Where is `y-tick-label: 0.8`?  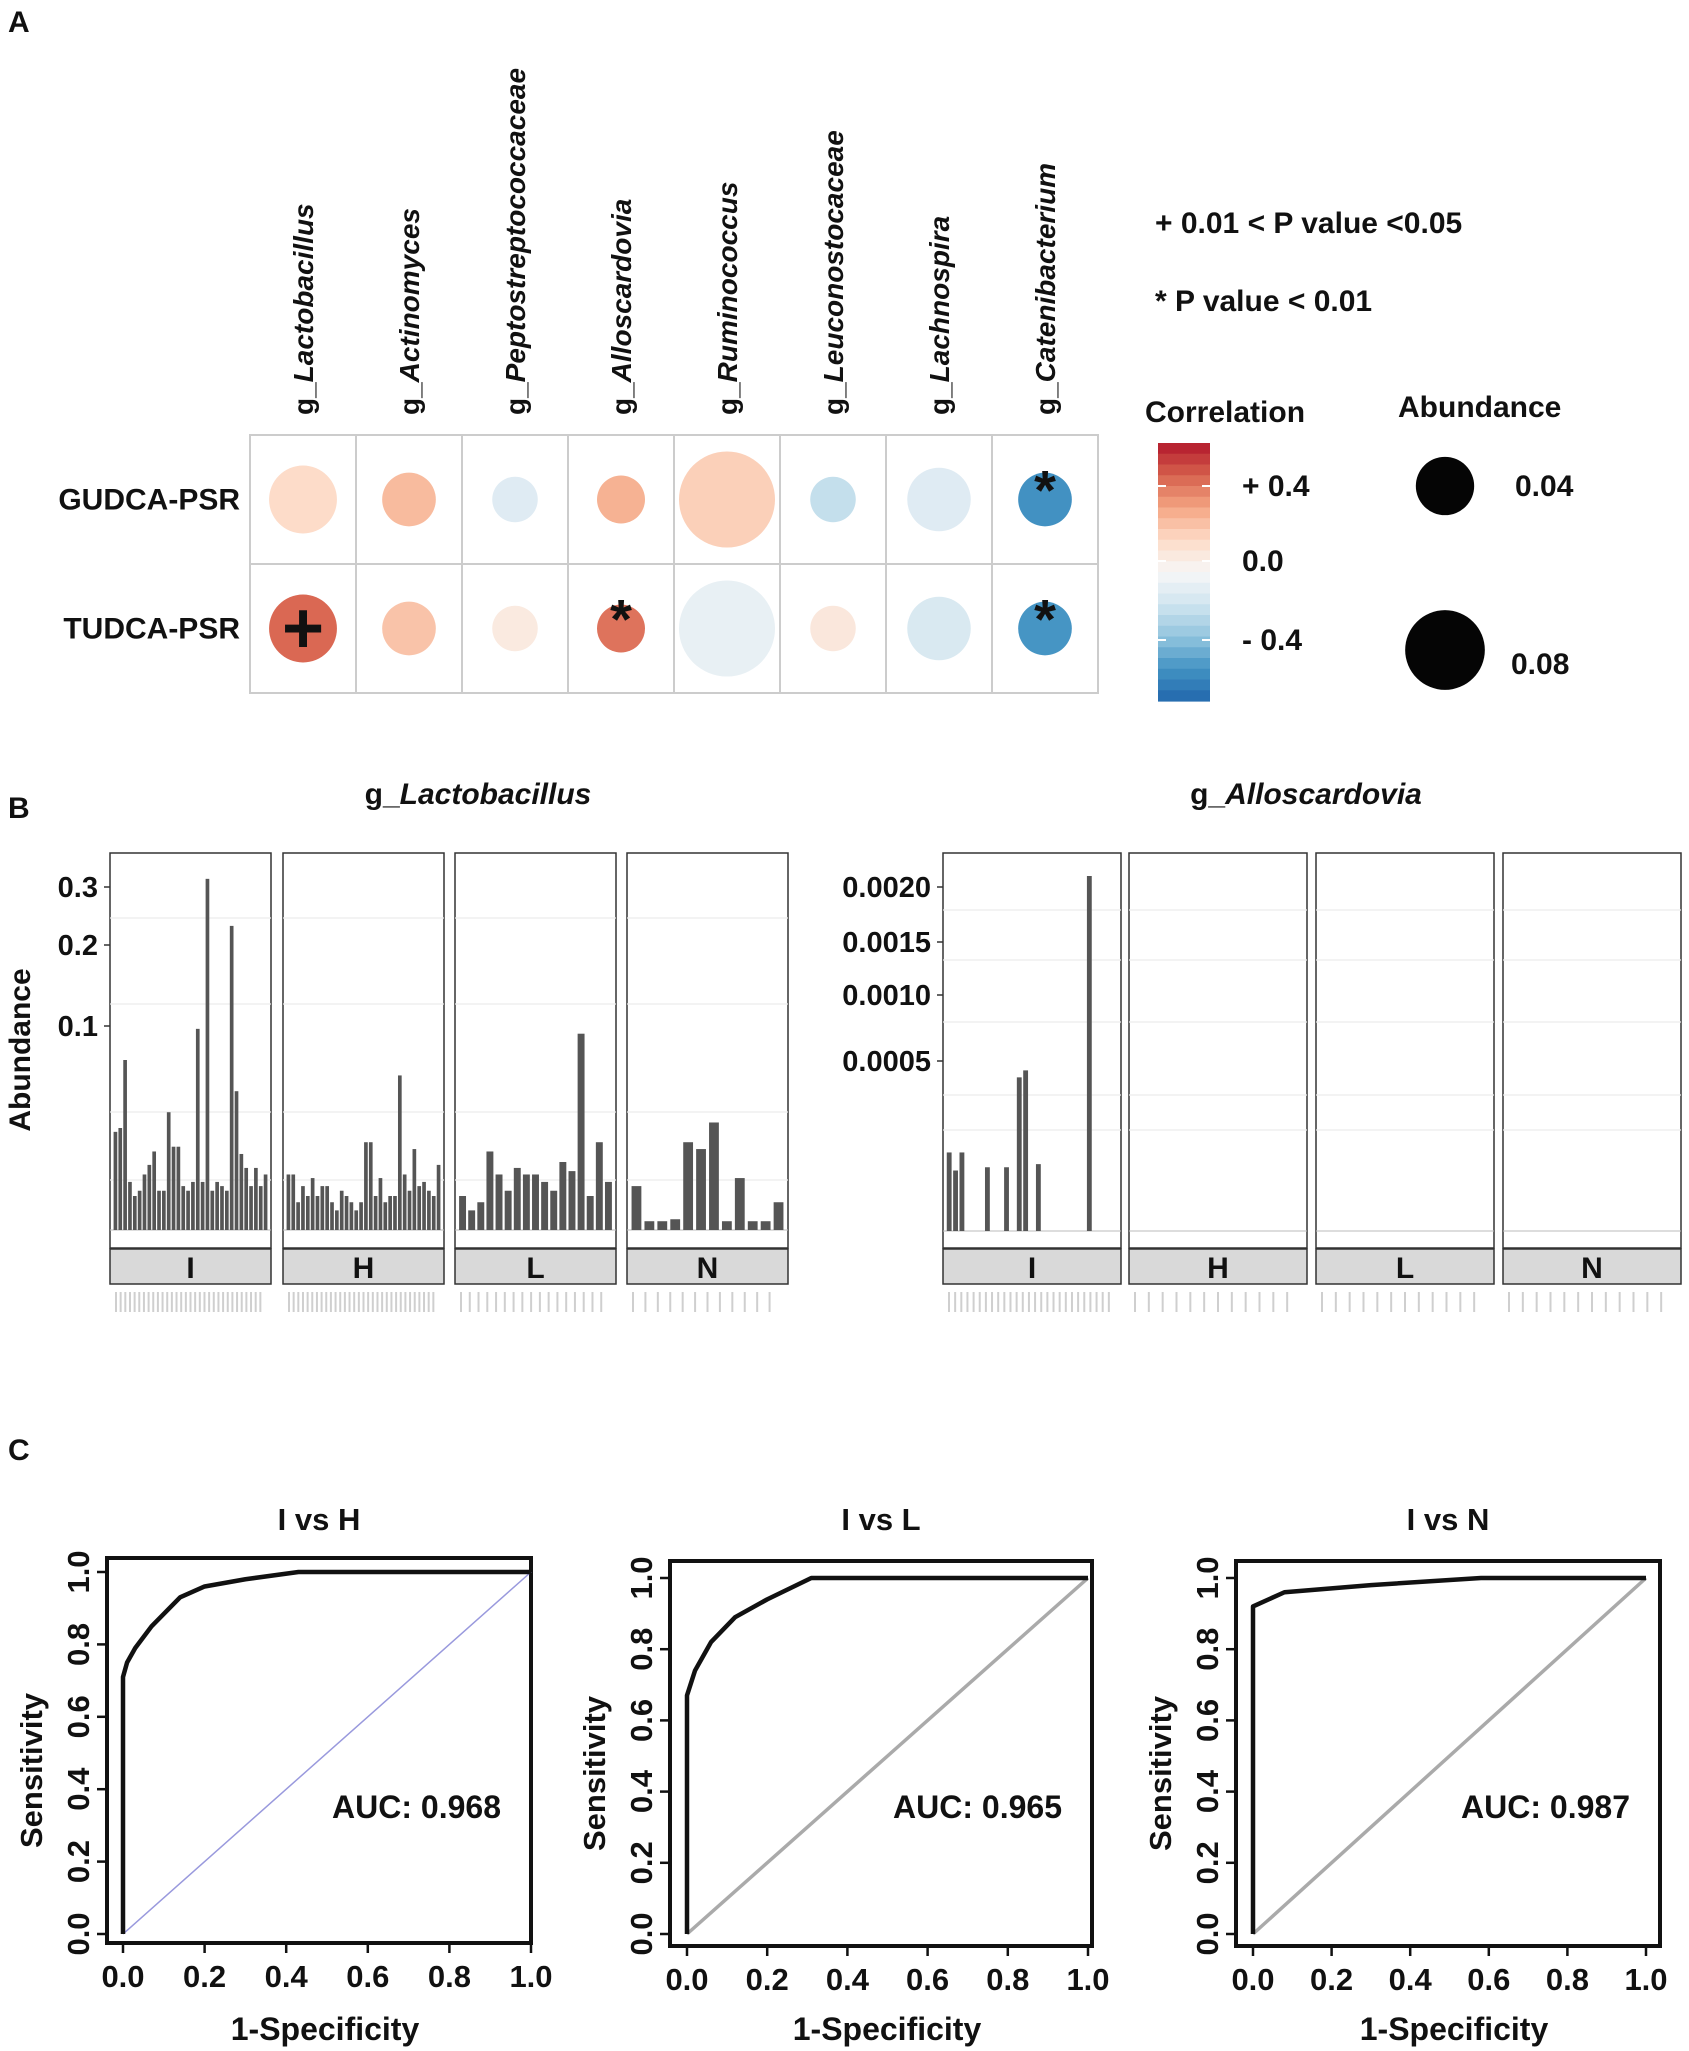 y-tick-label: 0.8 is located at coordinates (78, 1644).